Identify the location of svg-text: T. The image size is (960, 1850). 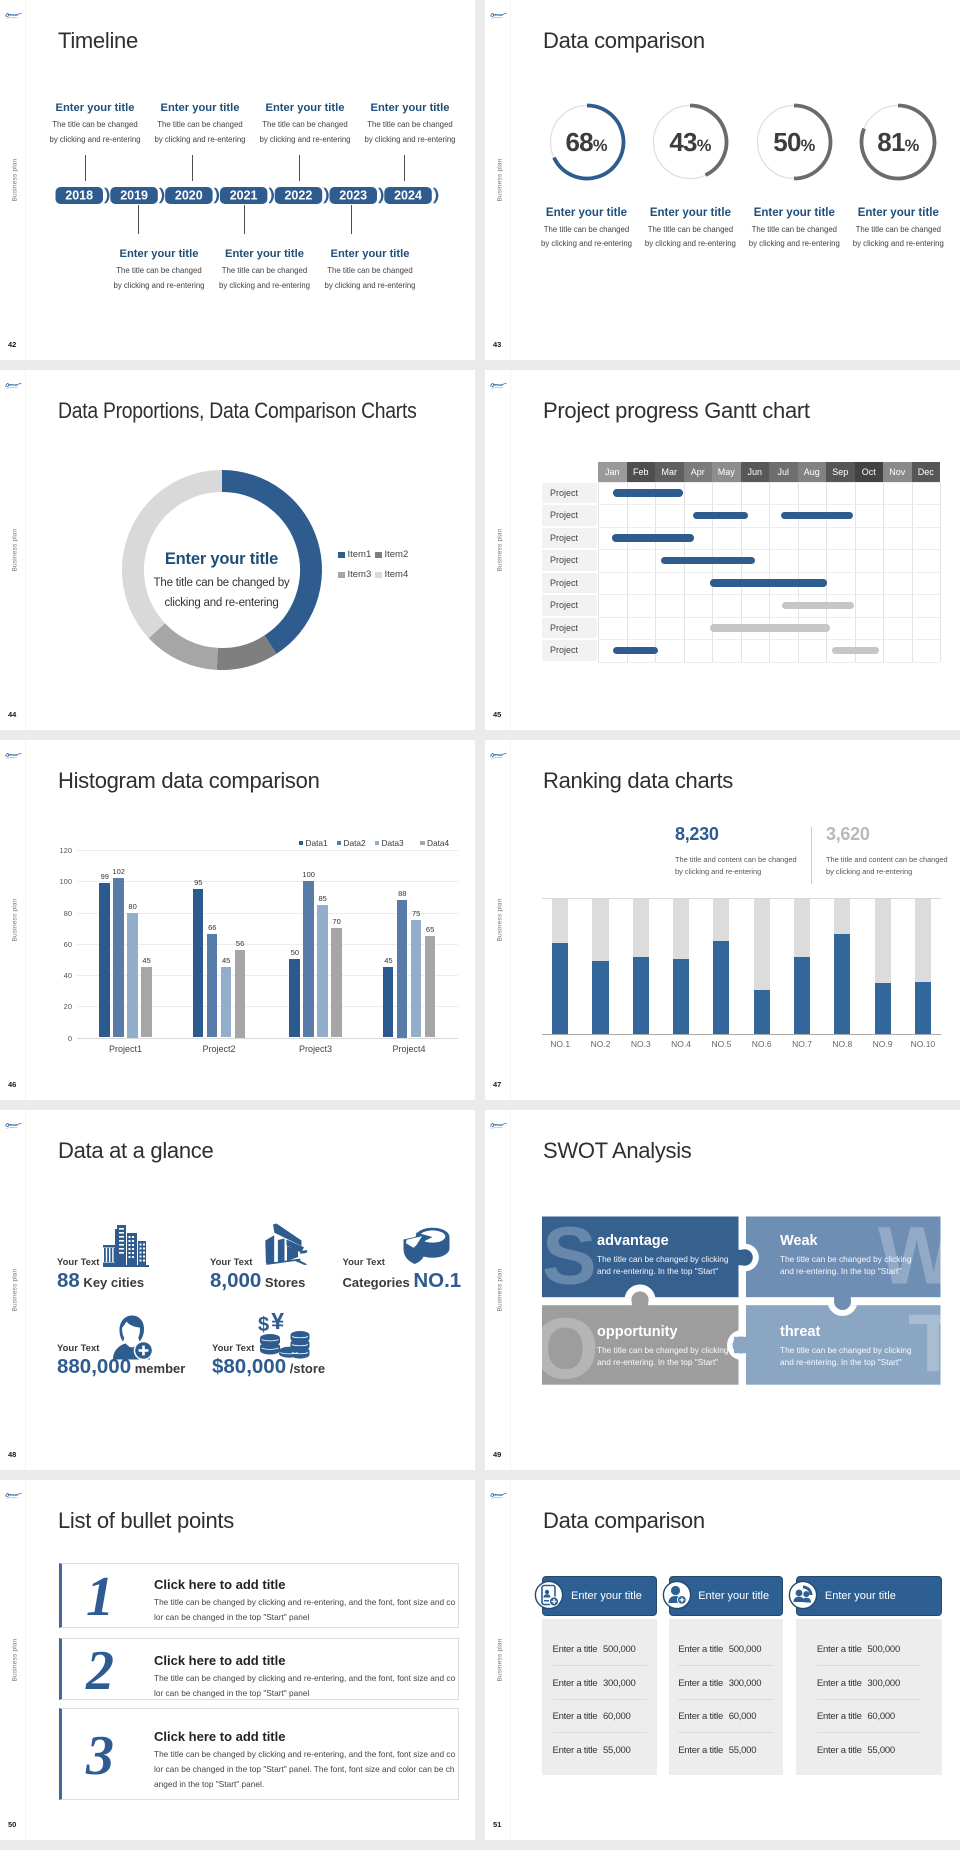
(933, 1343).